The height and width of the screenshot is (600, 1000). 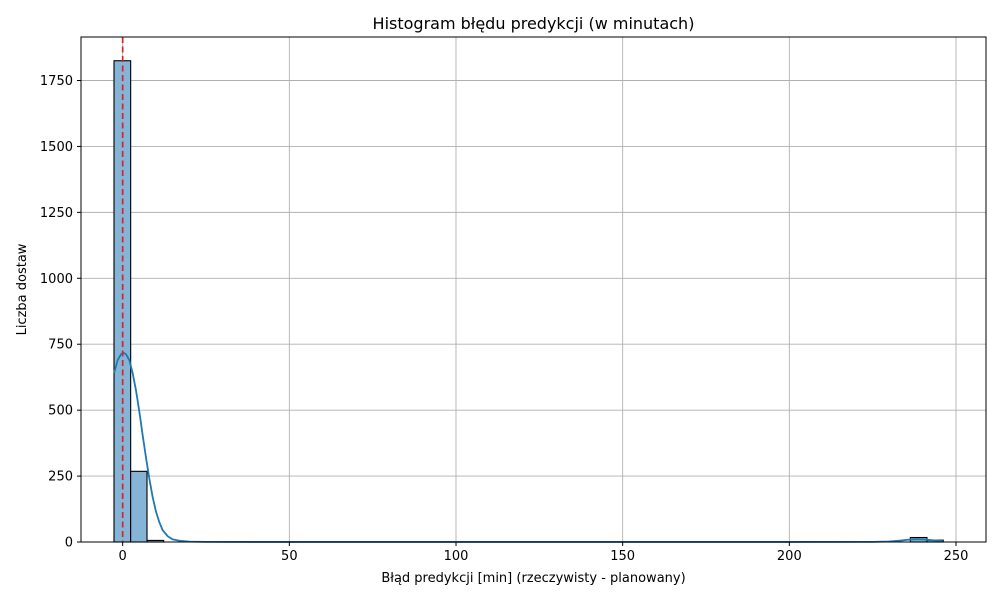 I want to click on chart-title: Histogram błędu predykcji (w minutach), so click(x=534, y=23).